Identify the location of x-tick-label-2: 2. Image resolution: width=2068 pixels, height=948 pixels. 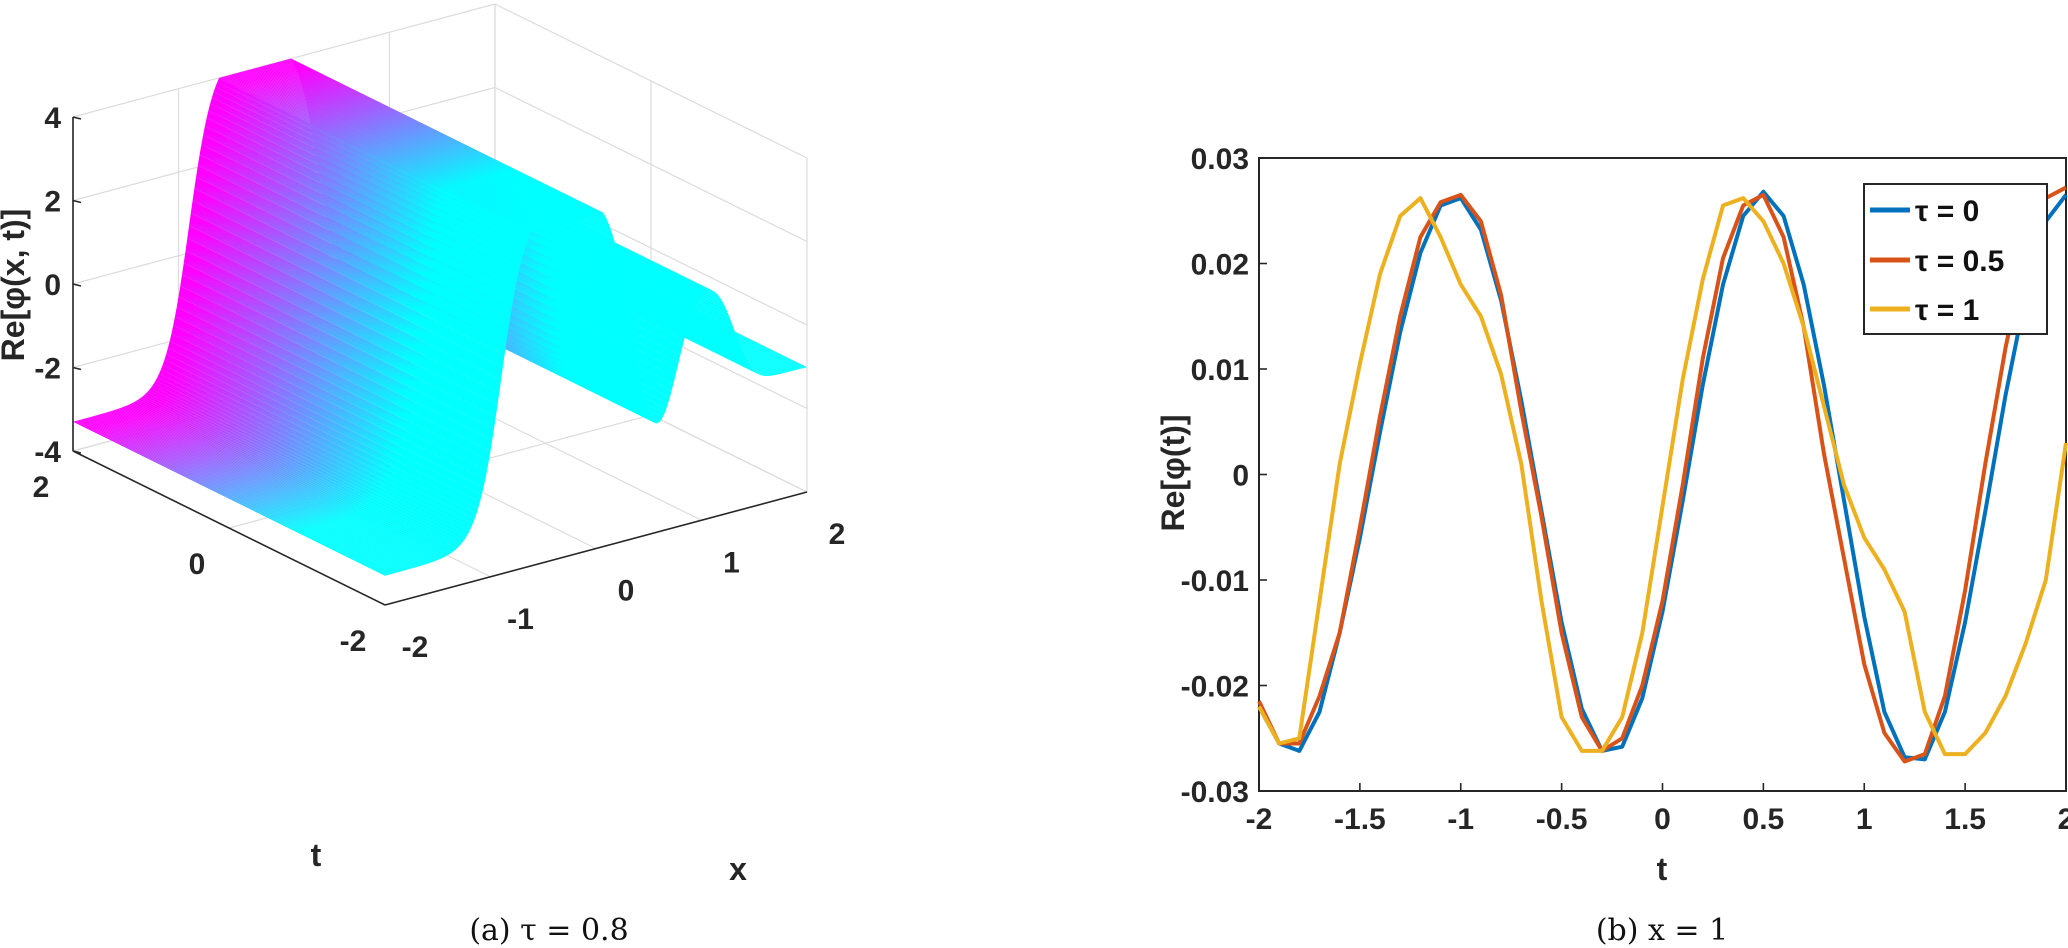
(2063, 819).